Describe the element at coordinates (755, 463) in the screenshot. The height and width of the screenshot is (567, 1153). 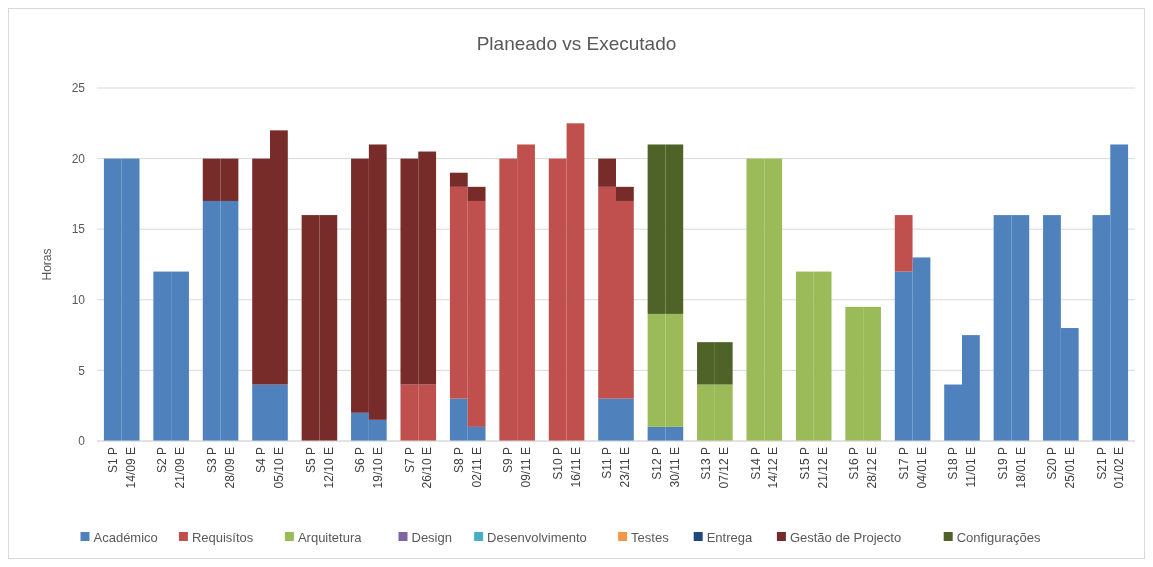
I see `x-tick-label: S14 P` at that location.